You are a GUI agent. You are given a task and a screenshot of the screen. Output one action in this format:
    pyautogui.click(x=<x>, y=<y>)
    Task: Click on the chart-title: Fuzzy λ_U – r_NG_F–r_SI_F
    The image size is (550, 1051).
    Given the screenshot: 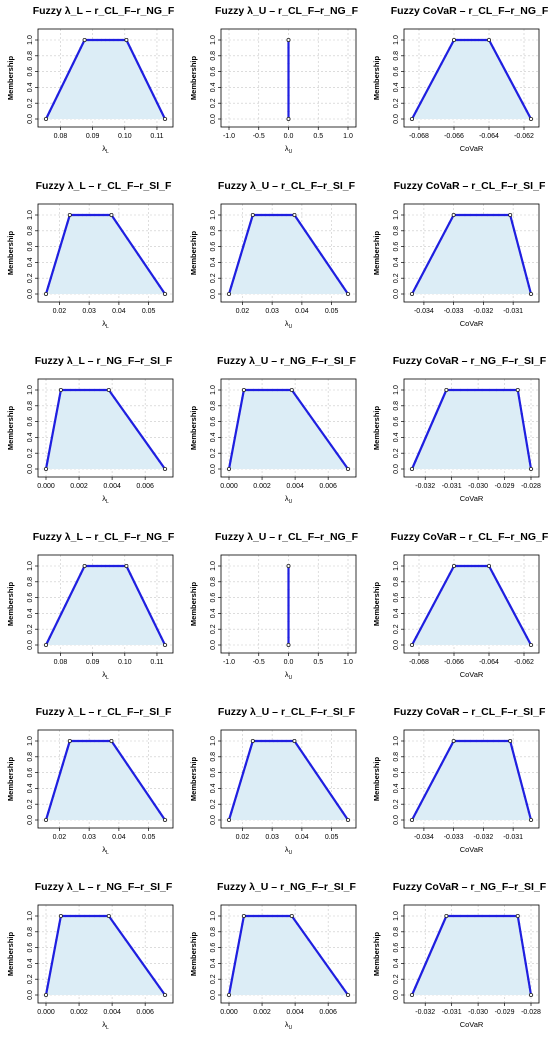 What is the action you would take?
    pyautogui.click(x=286, y=887)
    